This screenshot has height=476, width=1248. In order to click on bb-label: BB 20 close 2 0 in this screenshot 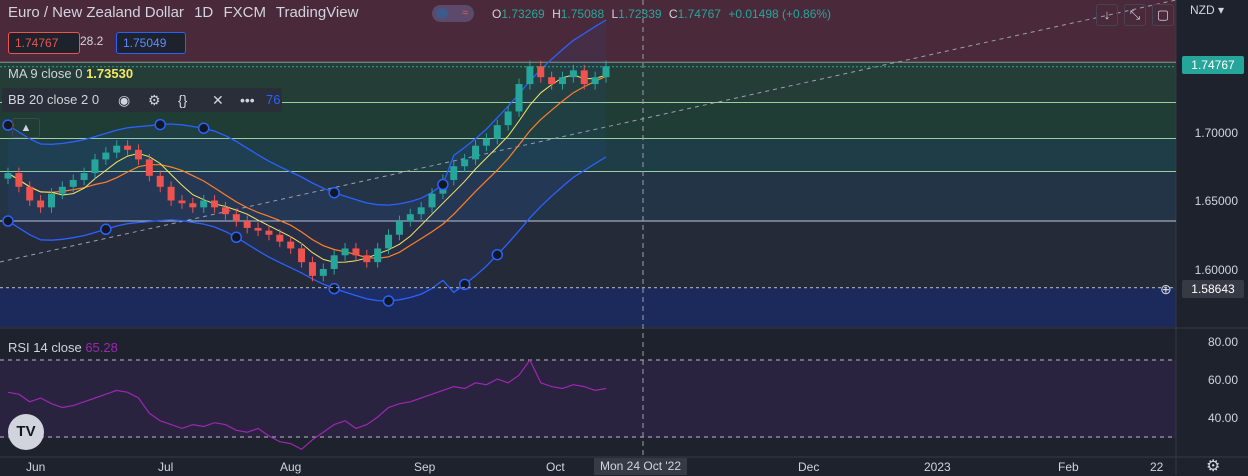, I will do `click(54, 99)`.